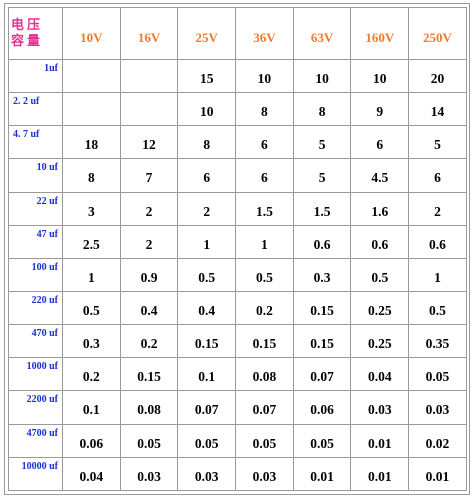  Describe the element at coordinates (91, 241) in the screenshot. I see `value-cell: 2.5` at that location.